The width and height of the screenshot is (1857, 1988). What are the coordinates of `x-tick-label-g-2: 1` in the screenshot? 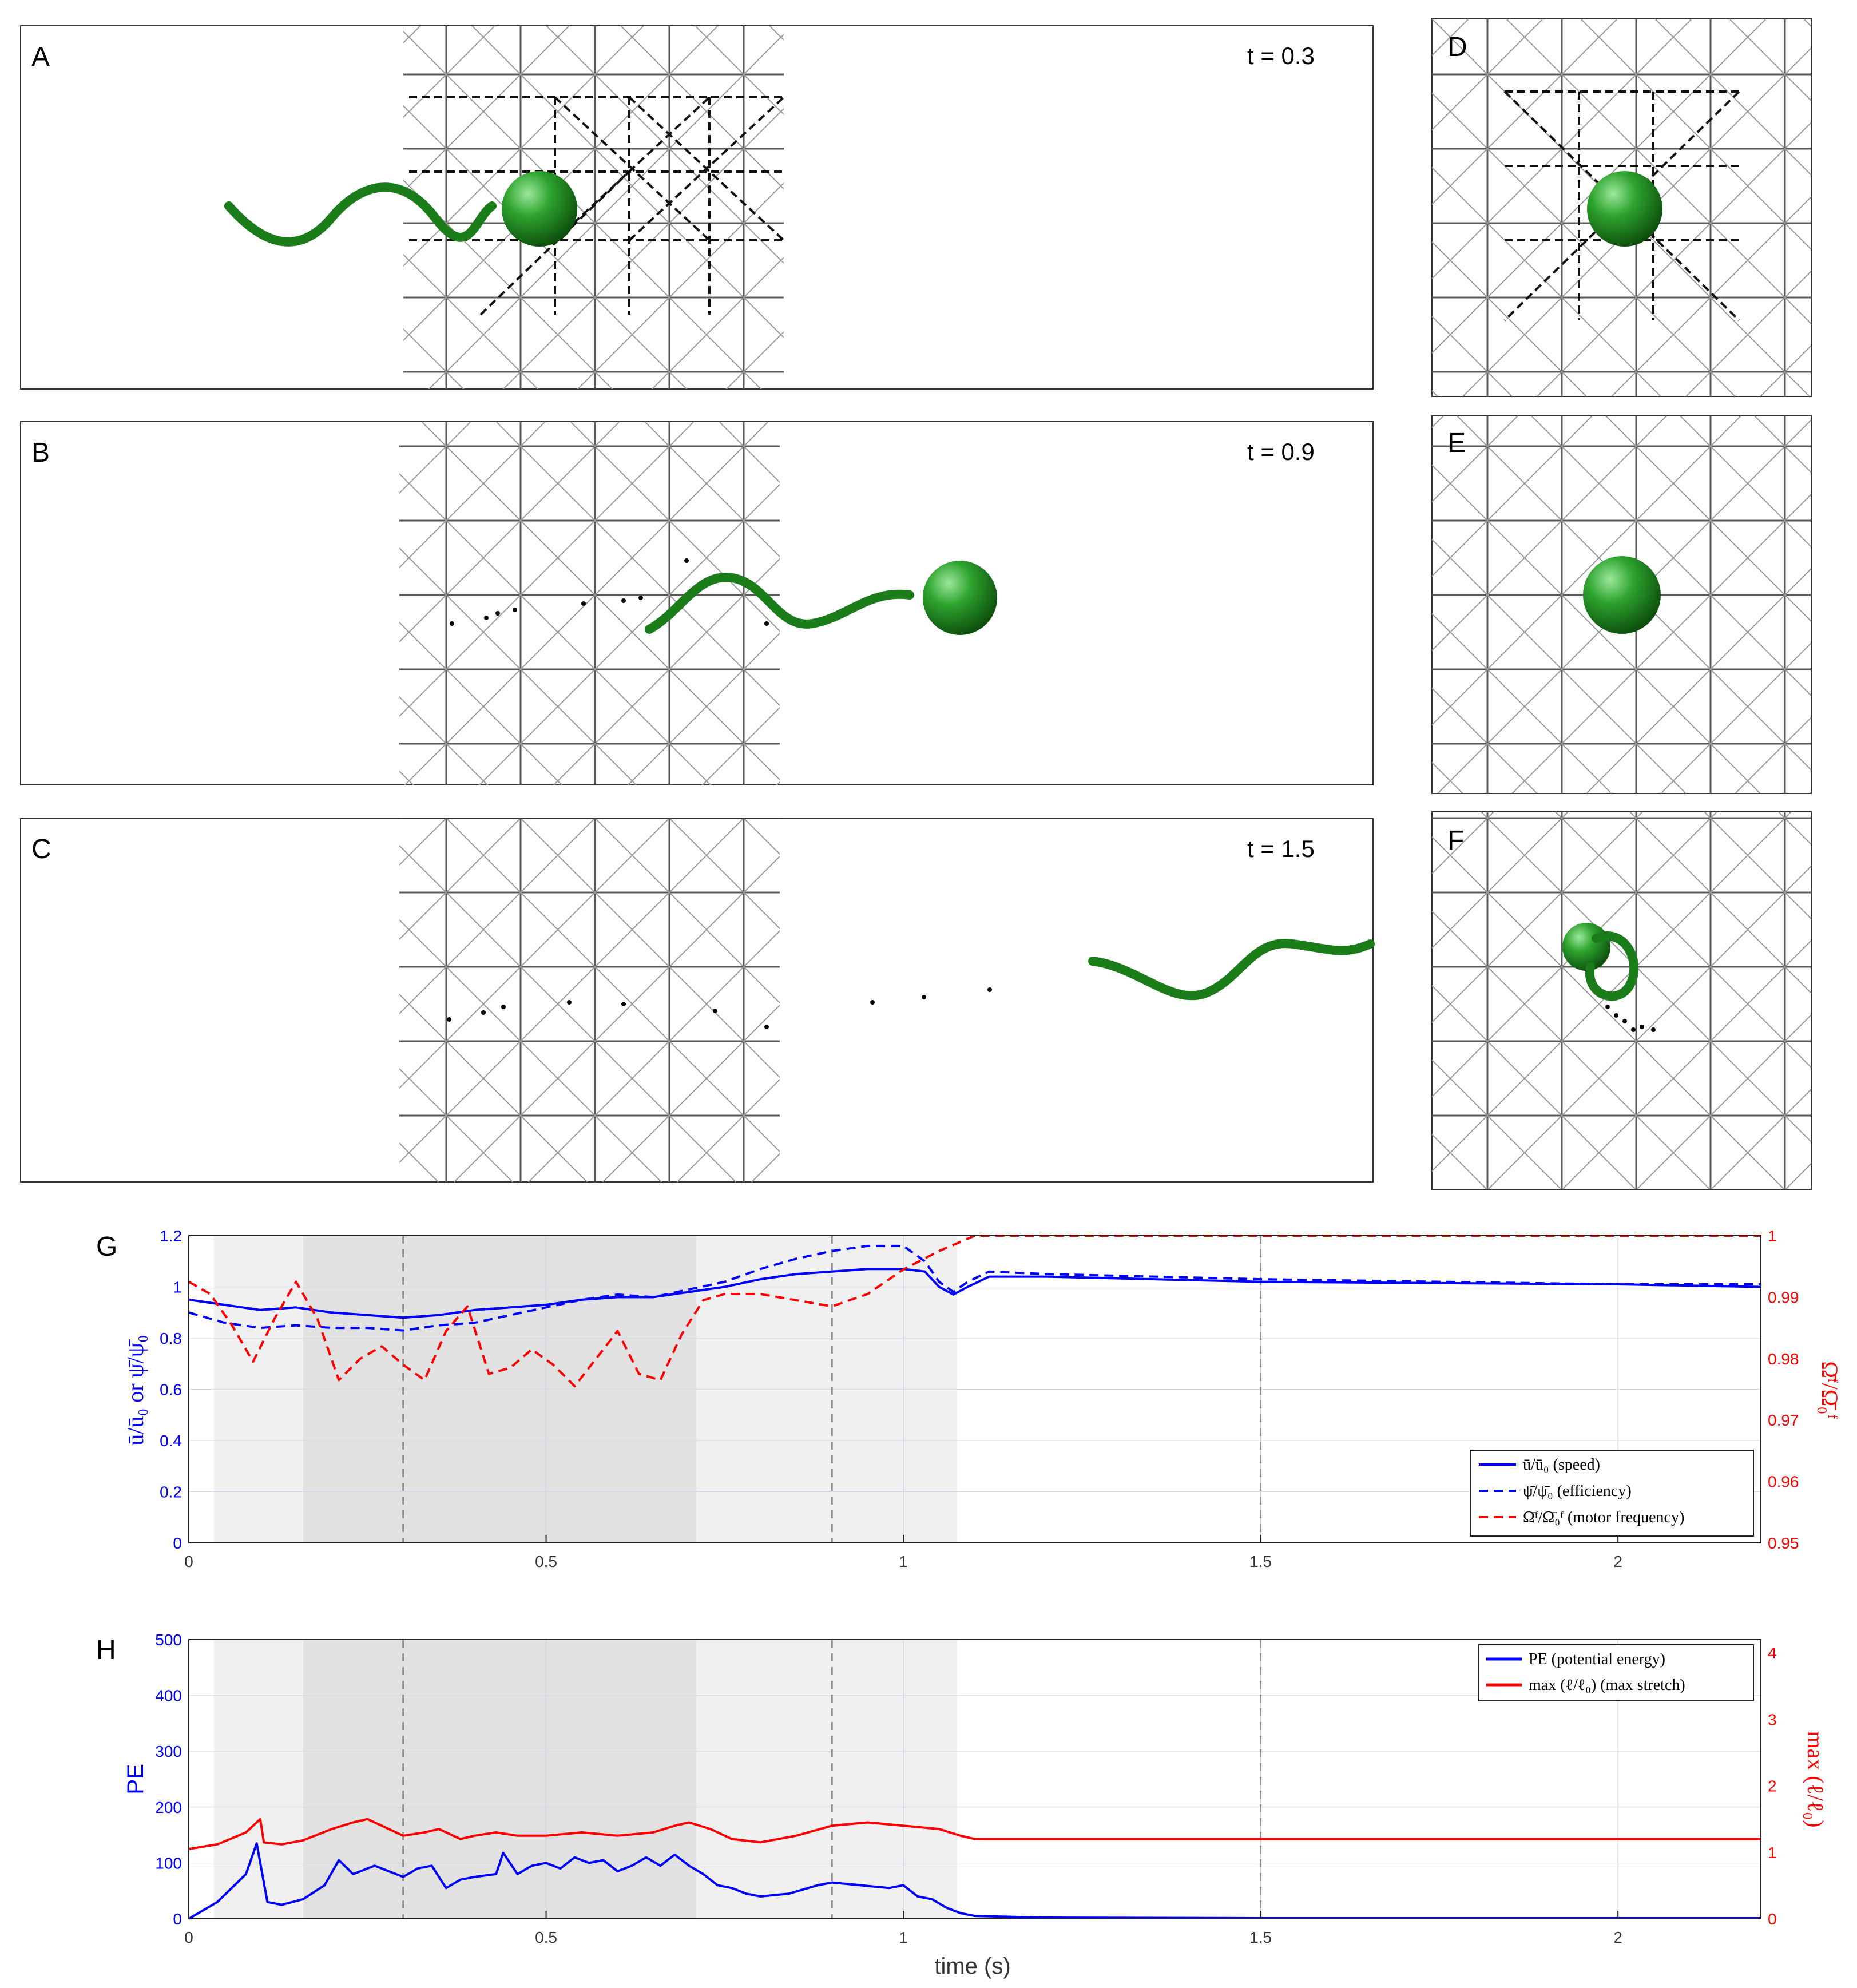 It's located at (903, 1562).